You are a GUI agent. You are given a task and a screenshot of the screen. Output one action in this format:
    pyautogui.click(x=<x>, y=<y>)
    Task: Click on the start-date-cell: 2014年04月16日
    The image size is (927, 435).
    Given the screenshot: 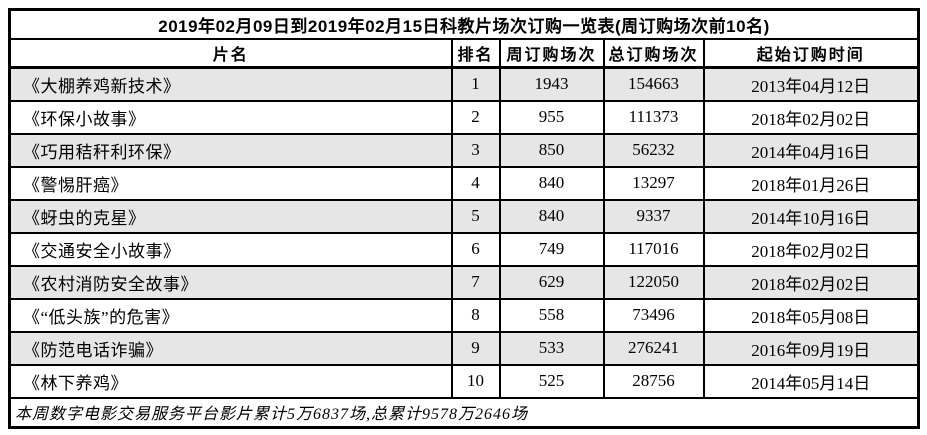 What is the action you would take?
    pyautogui.click(x=811, y=150)
    